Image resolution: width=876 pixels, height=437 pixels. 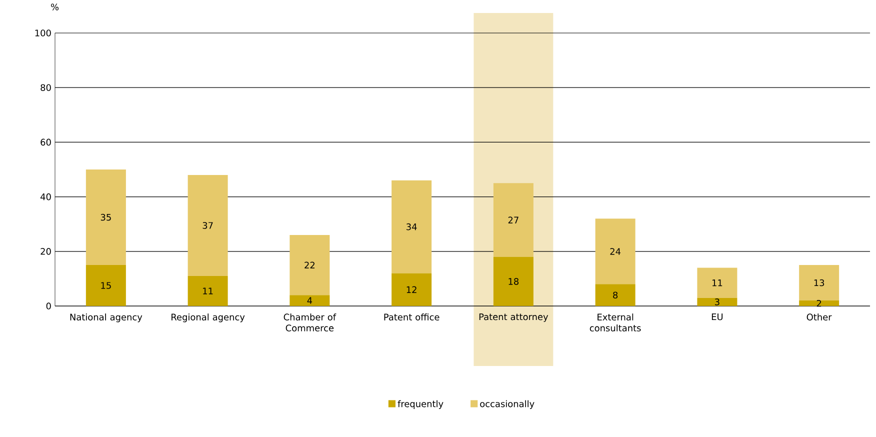 What do you see at coordinates (819, 317) in the screenshot?
I see `x-tick-label: Other` at bounding box center [819, 317].